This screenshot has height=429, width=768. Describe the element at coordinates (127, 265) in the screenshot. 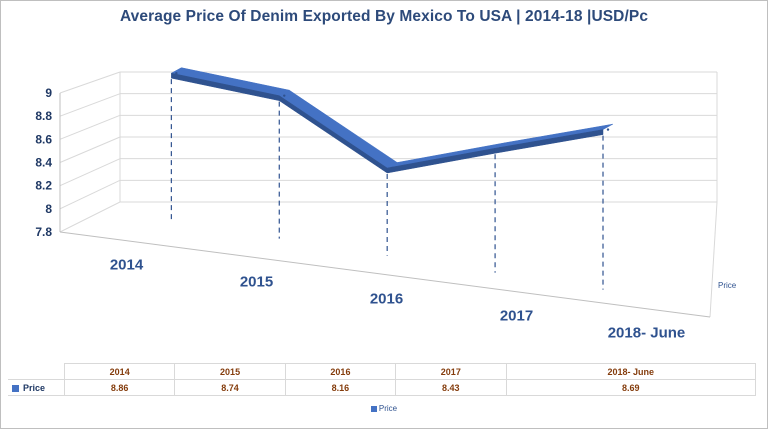

I see `x-category-label: 2014` at that location.